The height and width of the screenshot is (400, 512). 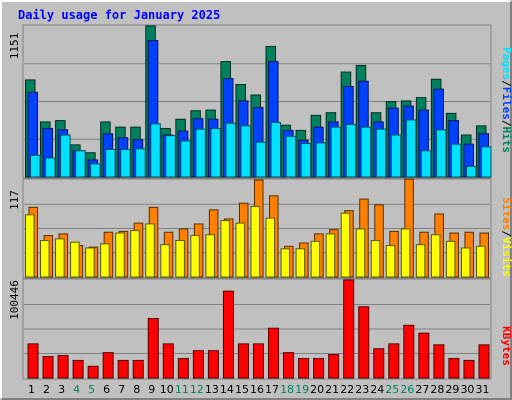 What do you see at coordinates (242, 389) in the screenshot?
I see `x-tick-label: 15` at bounding box center [242, 389].